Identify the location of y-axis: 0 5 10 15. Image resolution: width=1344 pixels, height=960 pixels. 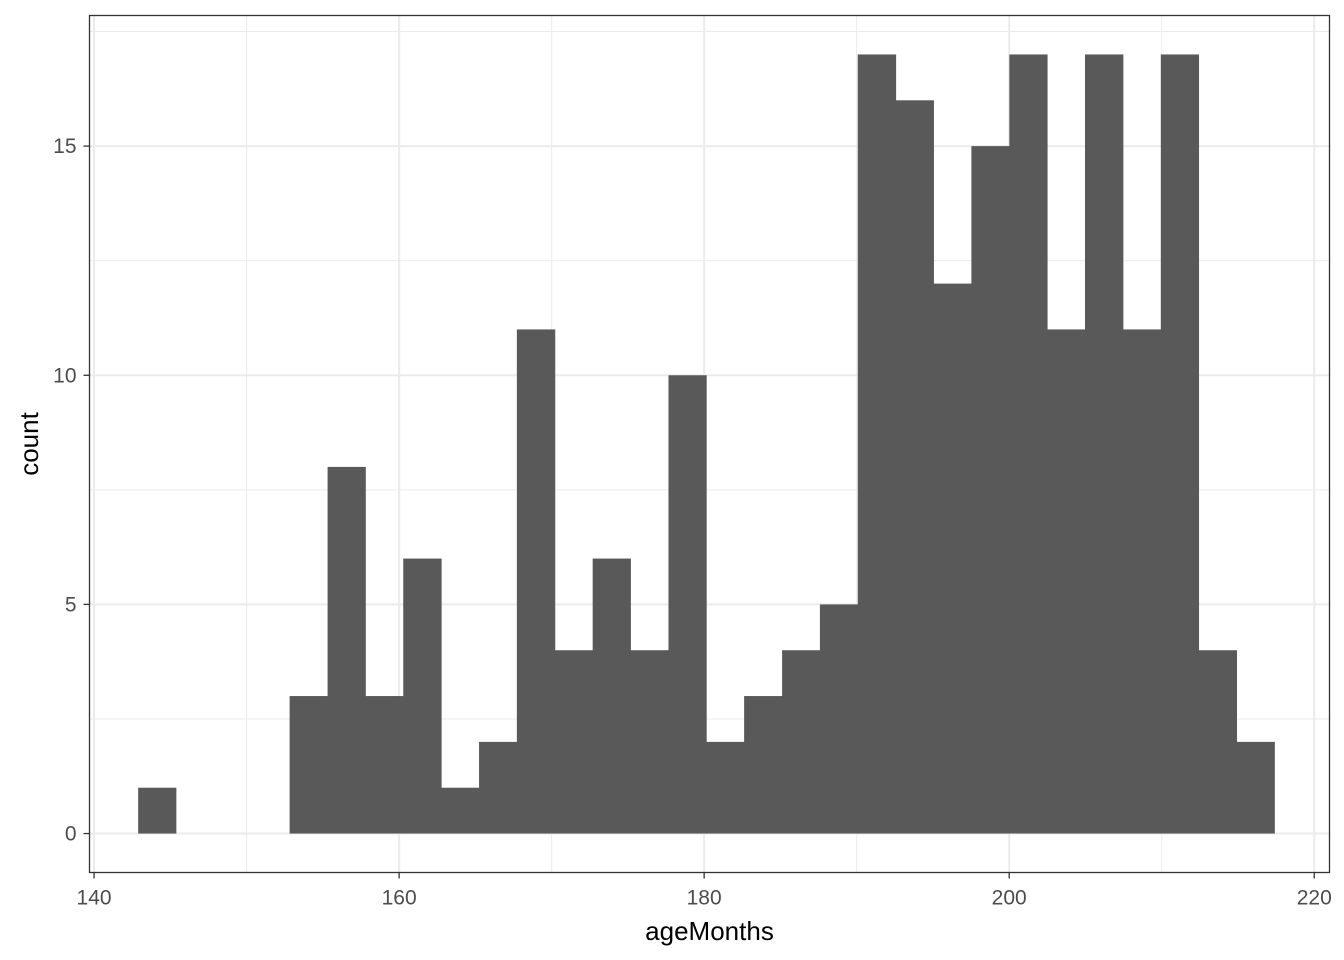
(71, 490).